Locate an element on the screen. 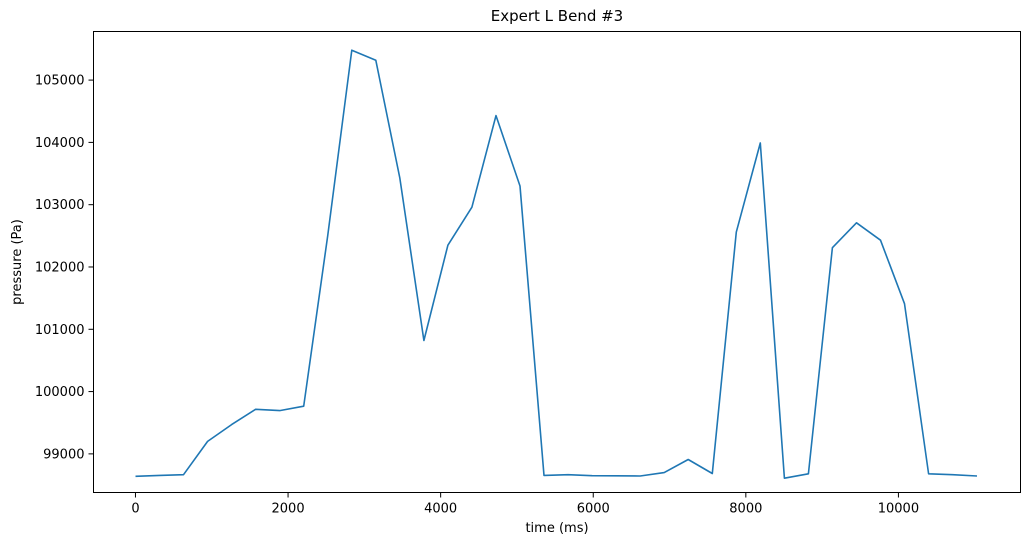  y-tick-label: 100000 is located at coordinates (60, 392).